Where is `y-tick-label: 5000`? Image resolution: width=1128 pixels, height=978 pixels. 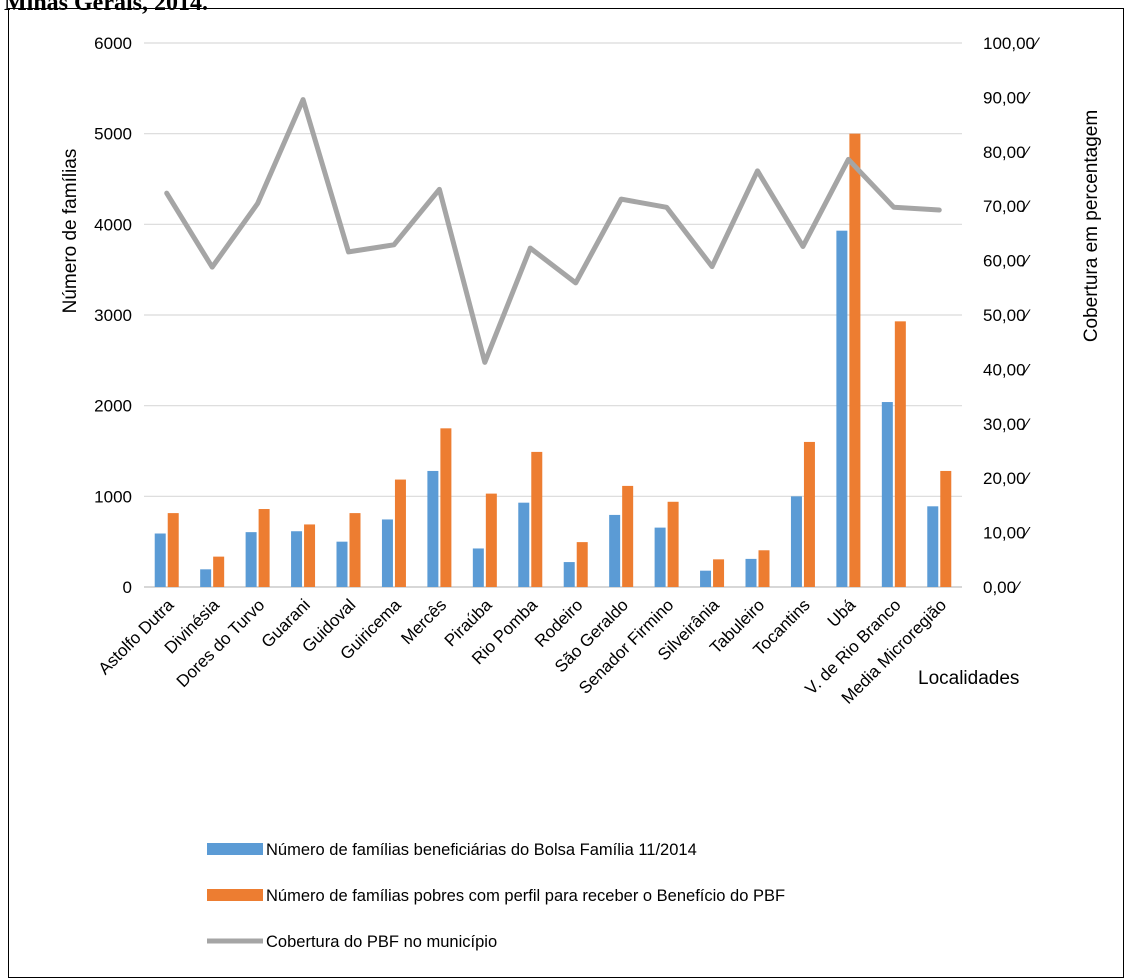 y-tick-label: 5000 is located at coordinates (113, 134).